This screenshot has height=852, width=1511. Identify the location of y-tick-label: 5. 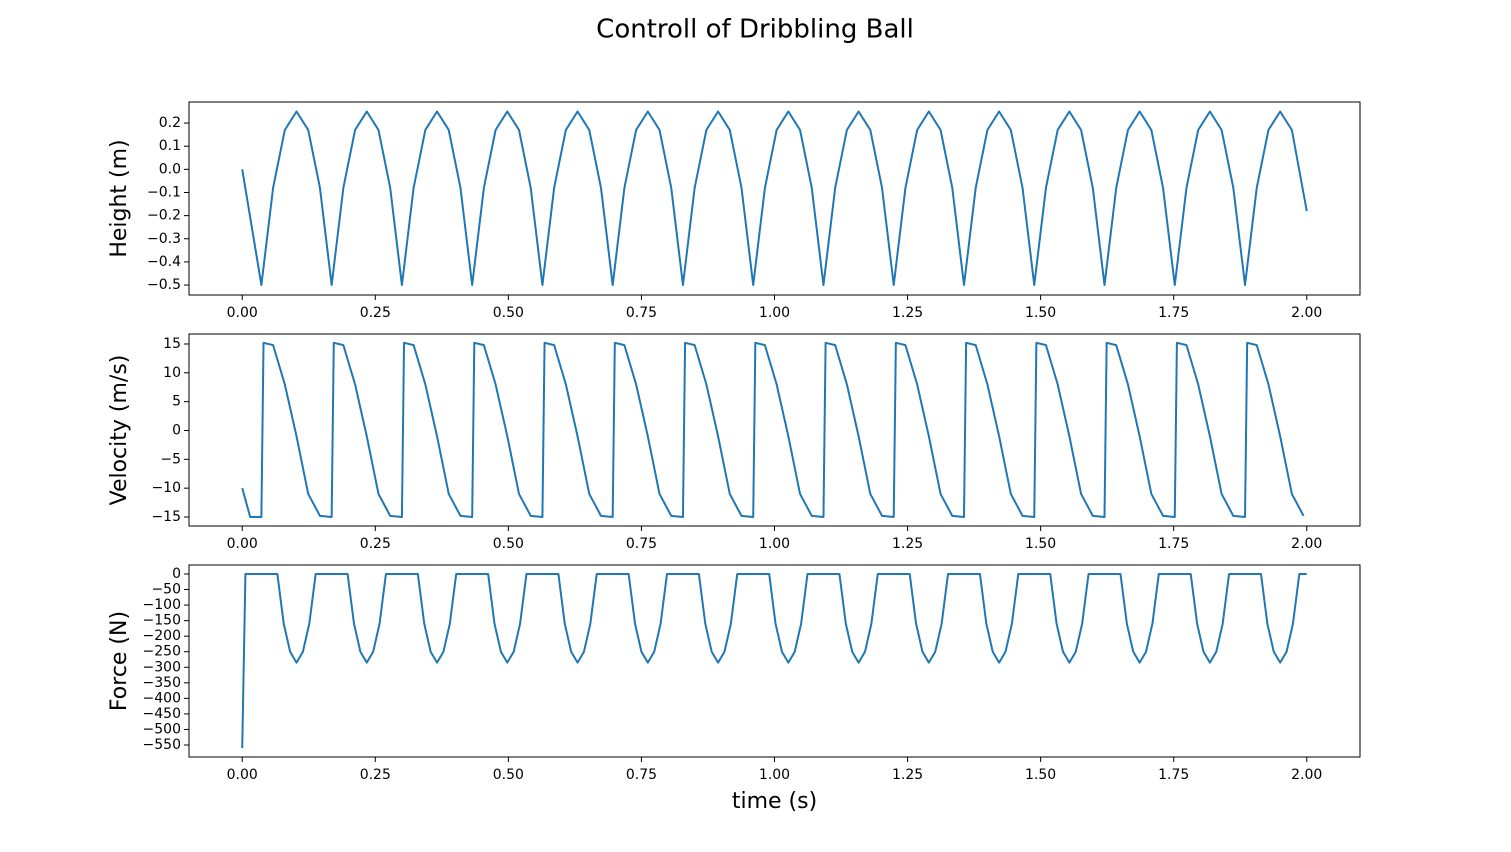
(176, 402).